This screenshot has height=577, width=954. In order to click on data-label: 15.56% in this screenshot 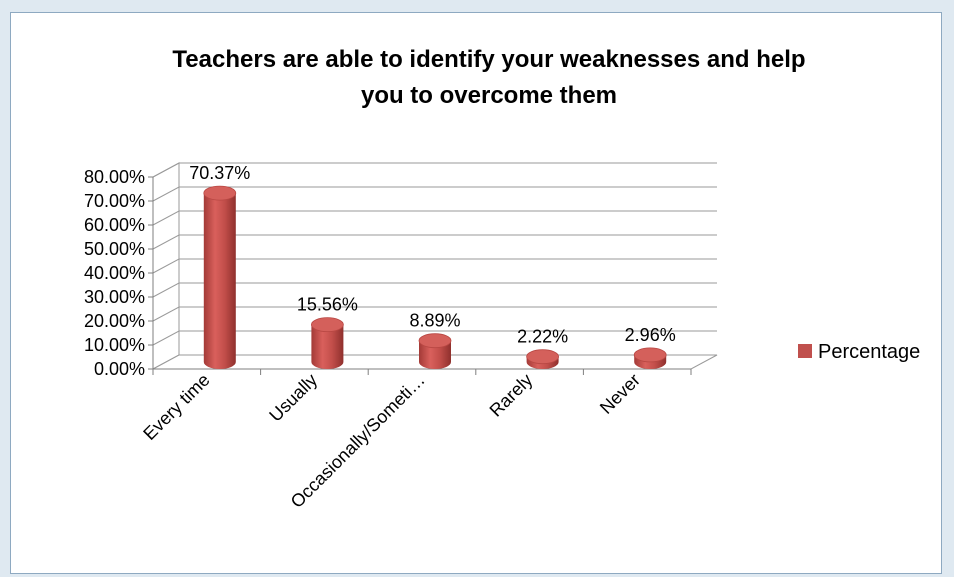, I will do `click(327, 305)`.